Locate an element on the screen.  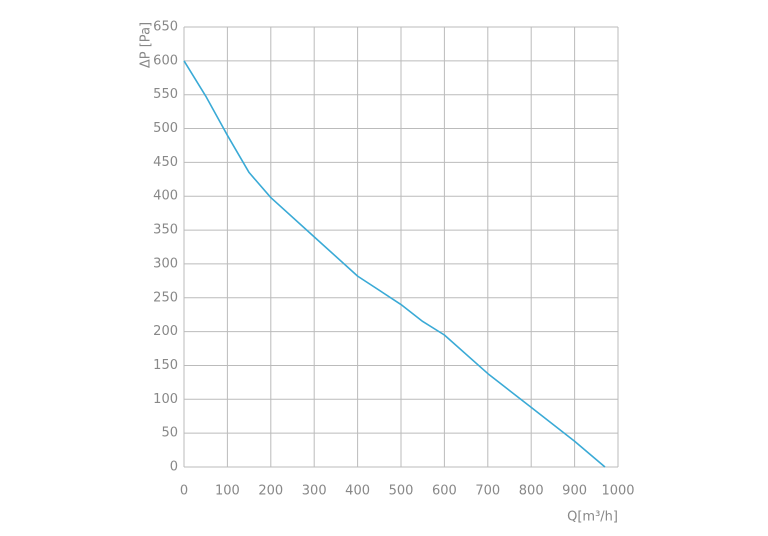
x-tick-label: 700 is located at coordinates (487, 491).